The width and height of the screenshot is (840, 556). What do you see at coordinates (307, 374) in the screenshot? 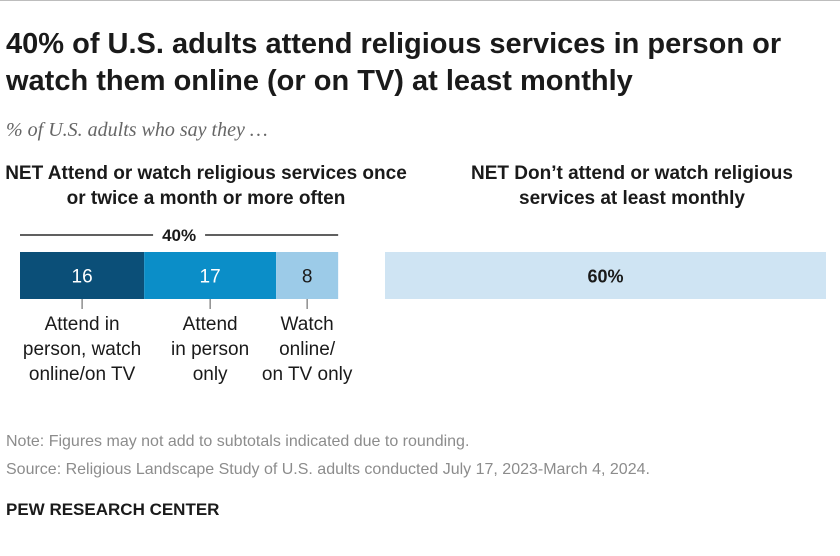
I see `segment-label-line: on TV only` at bounding box center [307, 374].